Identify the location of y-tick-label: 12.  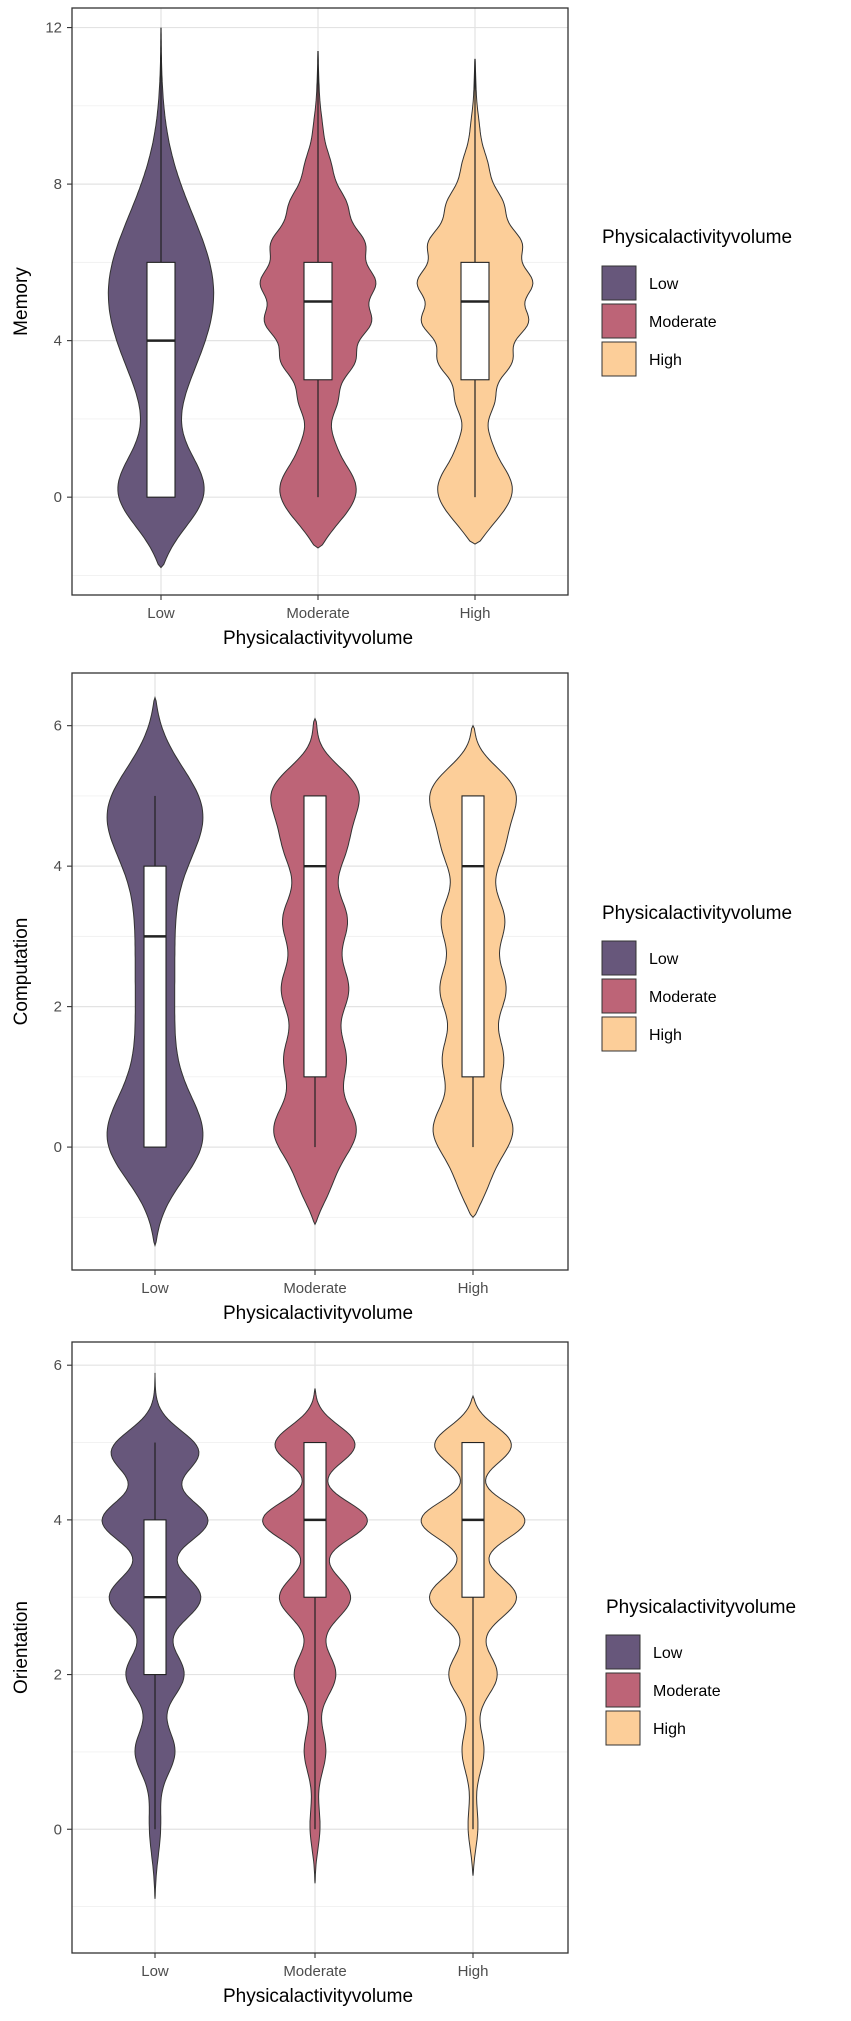
(53, 28).